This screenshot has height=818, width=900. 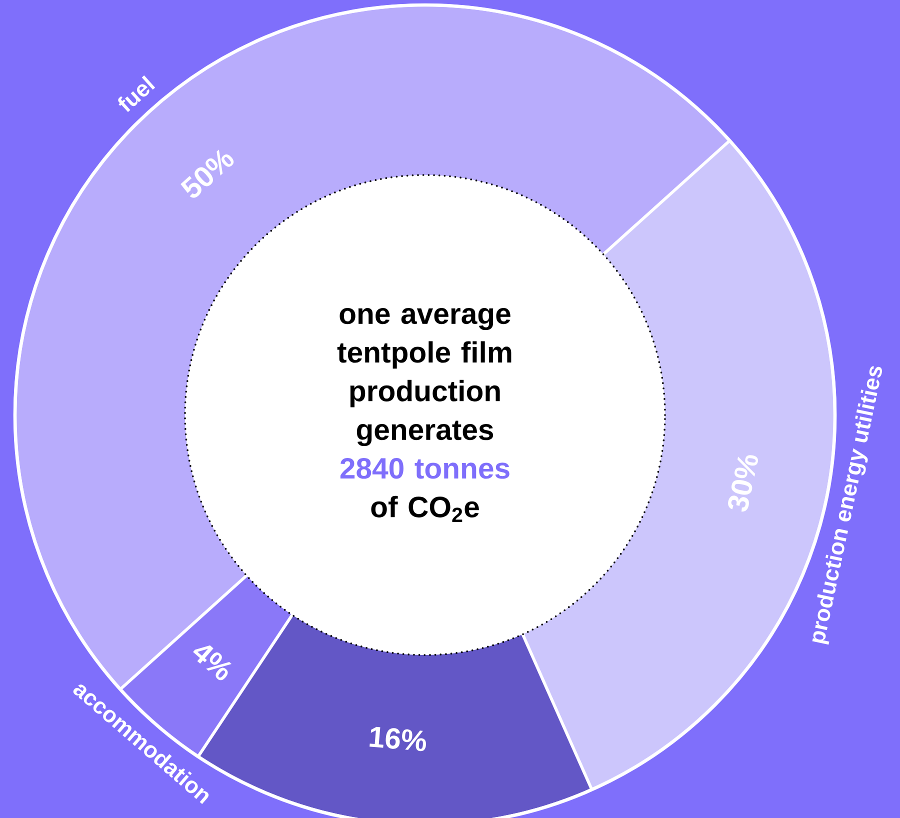 What do you see at coordinates (207, 174) in the screenshot?
I see `data-label: 50%` at bounding box center [207, 174].